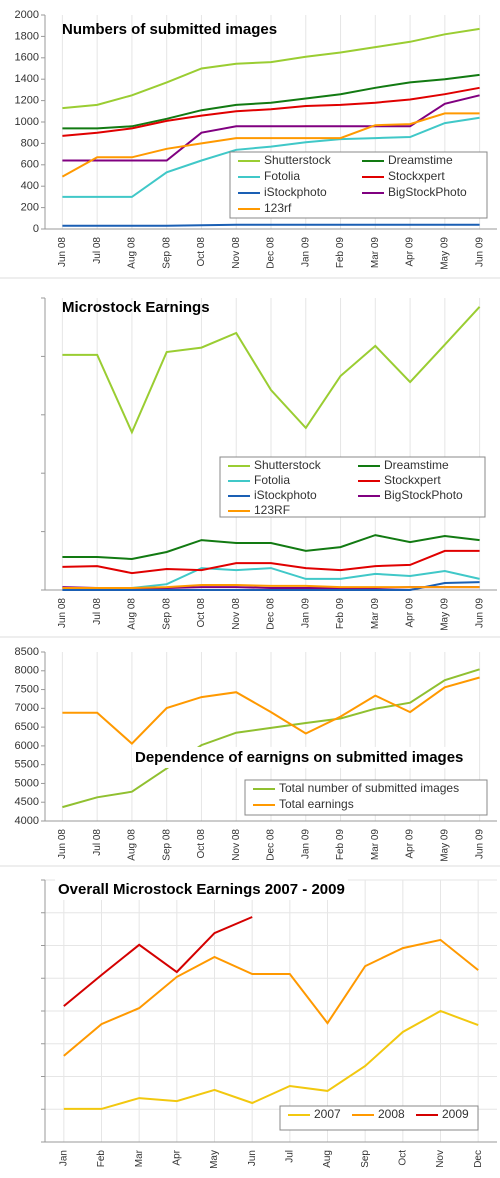  I want to click on chart-title: Numbers of submitted images, so click(169, 29).